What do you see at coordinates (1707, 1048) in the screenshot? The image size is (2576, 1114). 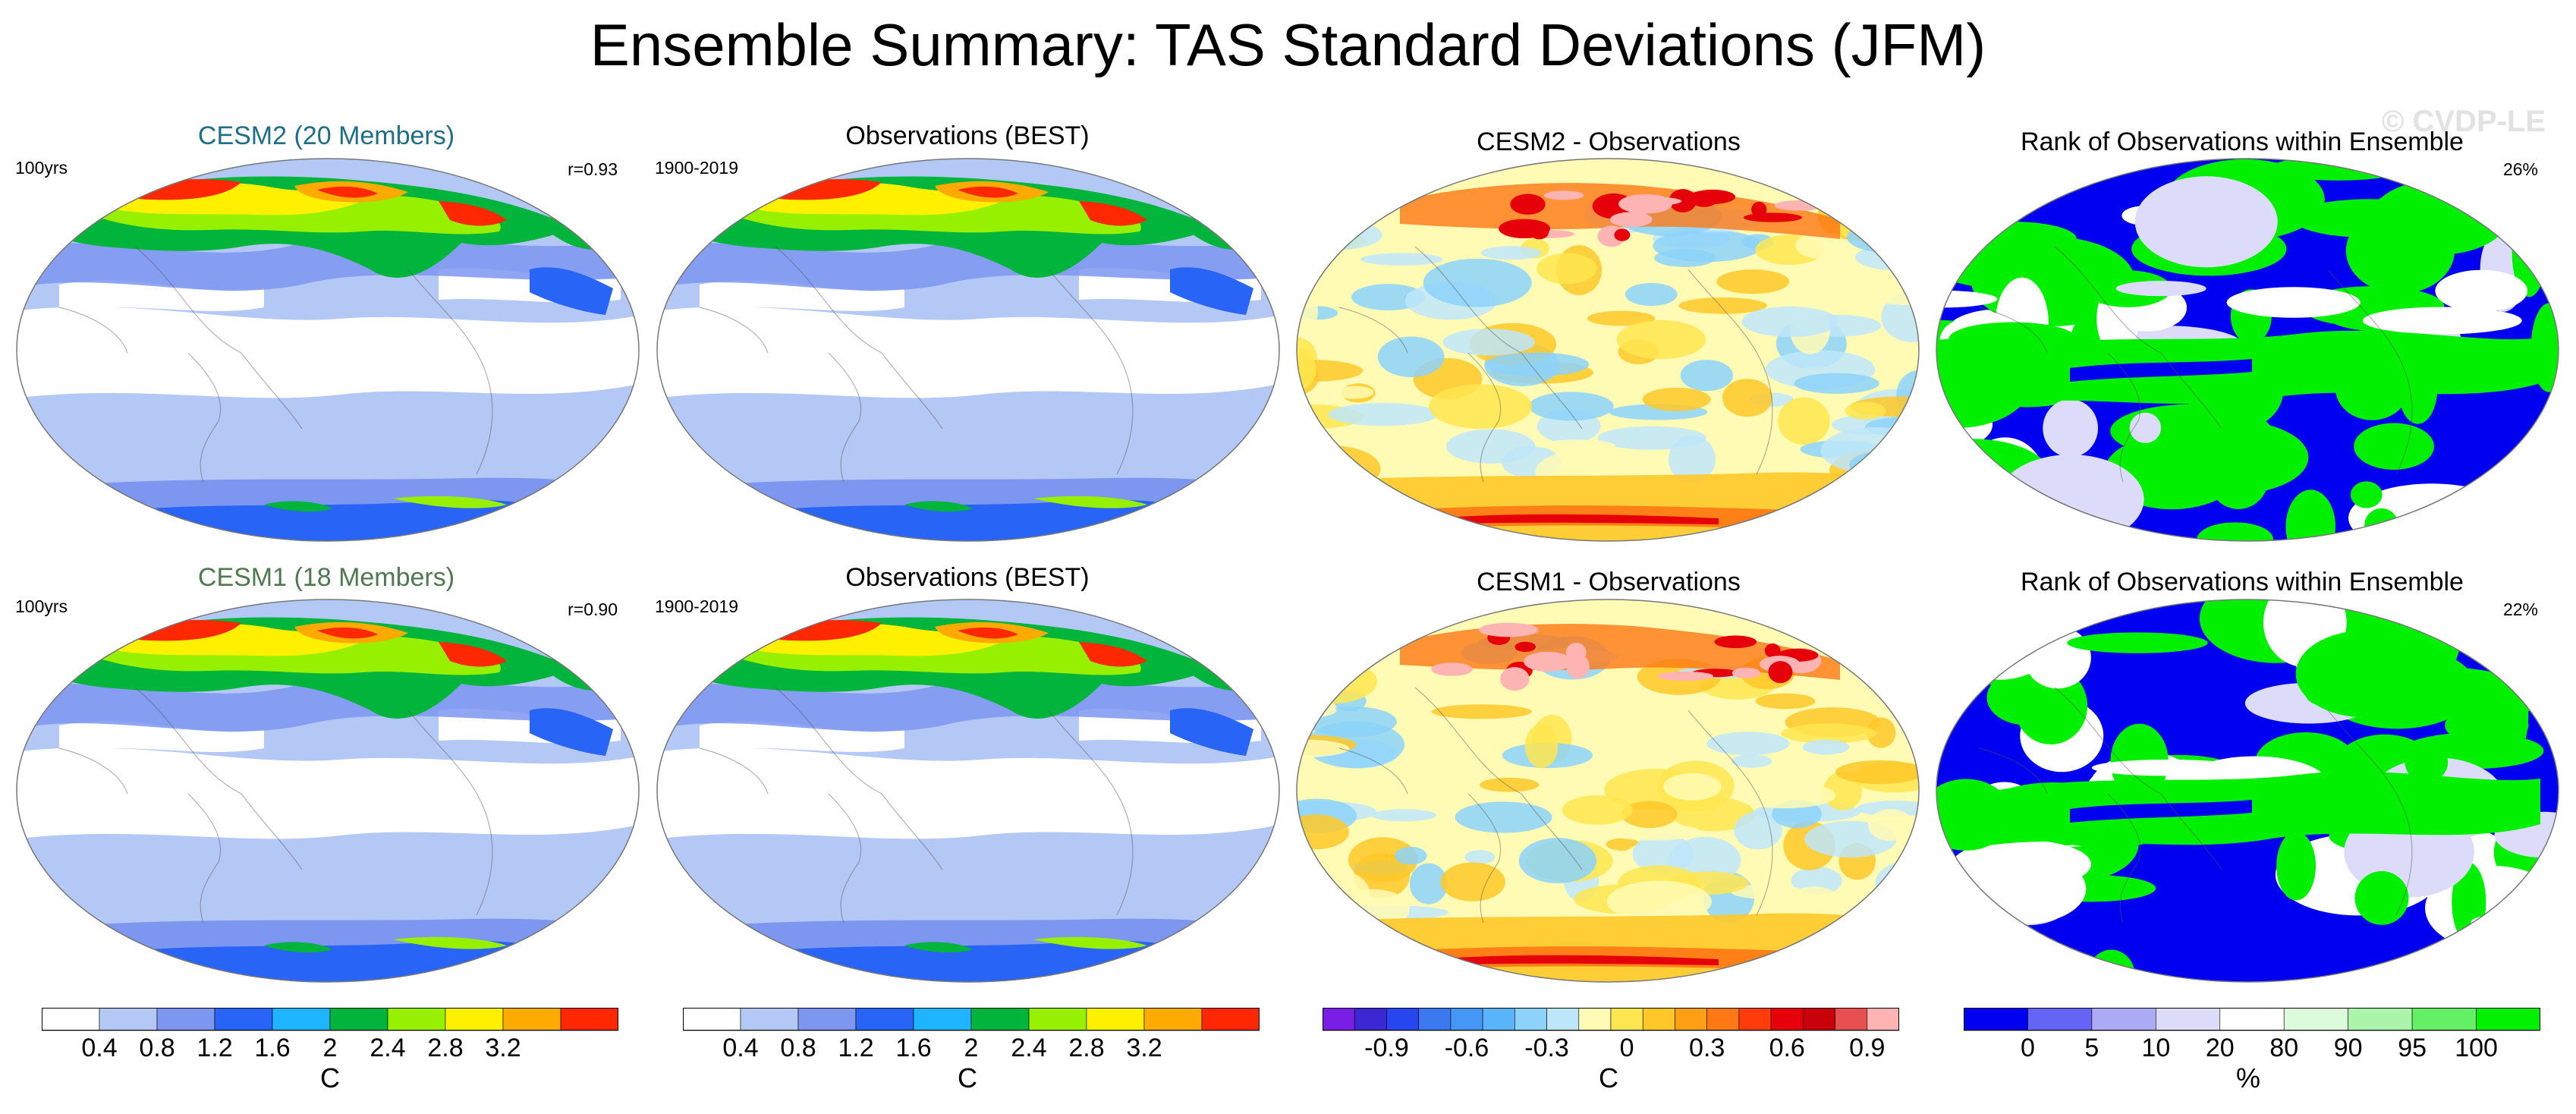 I see `colorbar-tick-label: 0.3` at bounding box center [1707, 1048].